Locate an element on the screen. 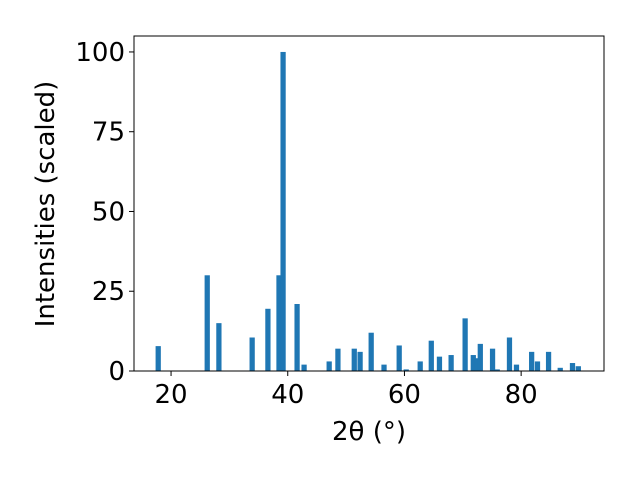 The height and width of the screenshot is (480, 640). y-tick-label: 50 is located at coordinates (108, 212).